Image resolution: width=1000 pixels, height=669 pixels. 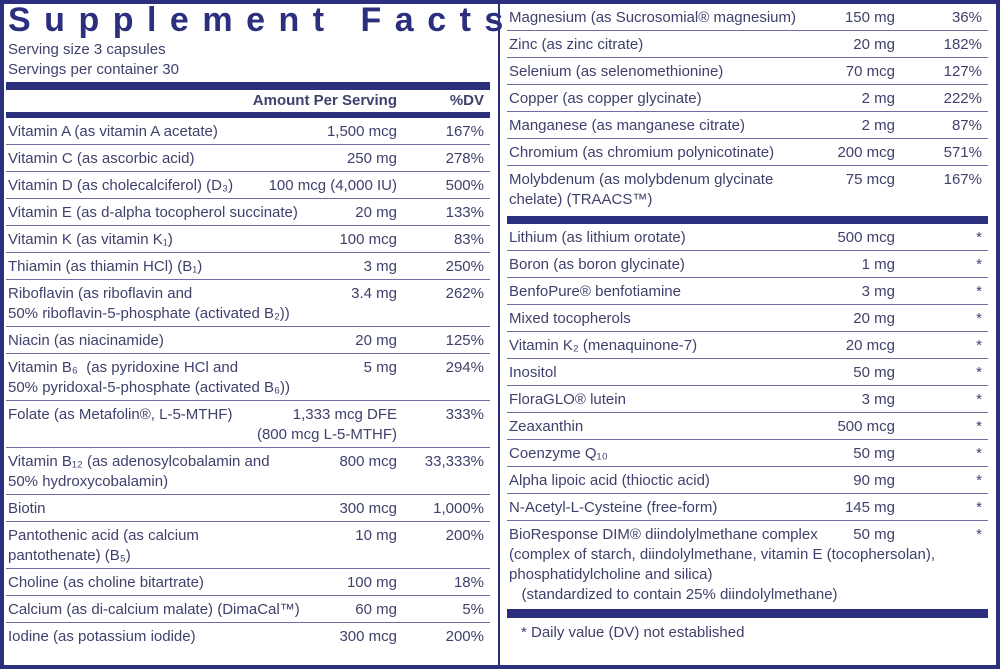 I want to click on nutrient-dv: 571%, so click(x=962, y=152).